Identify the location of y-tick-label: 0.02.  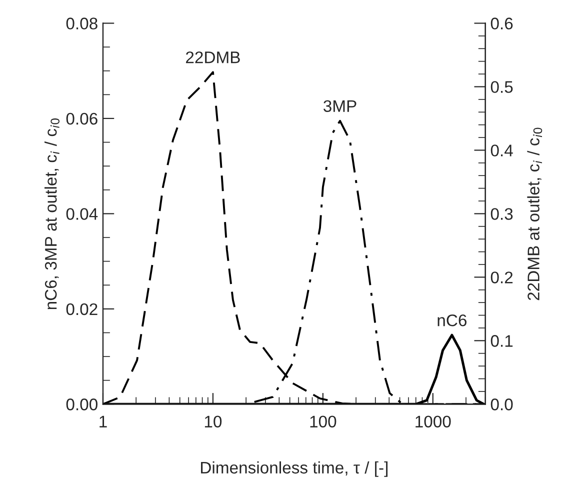
(82, 309).